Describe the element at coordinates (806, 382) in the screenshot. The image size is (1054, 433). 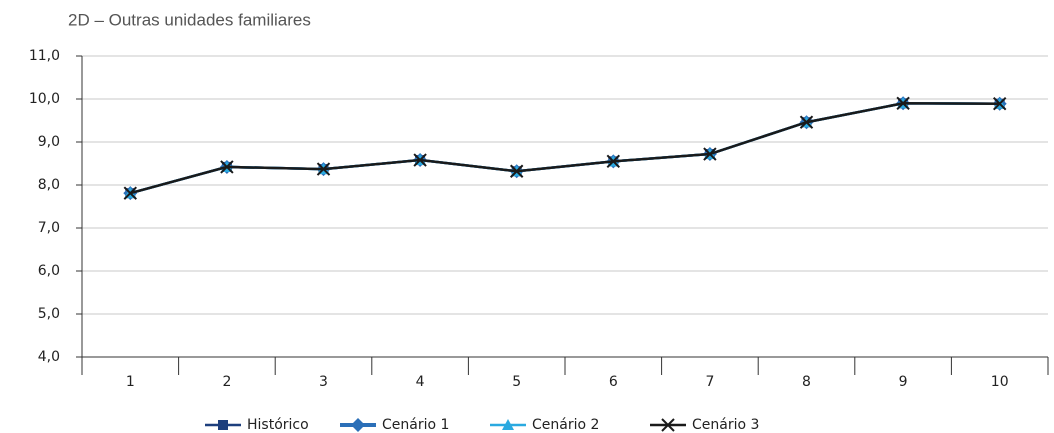
I see `x-tick-label: 8` at that location.